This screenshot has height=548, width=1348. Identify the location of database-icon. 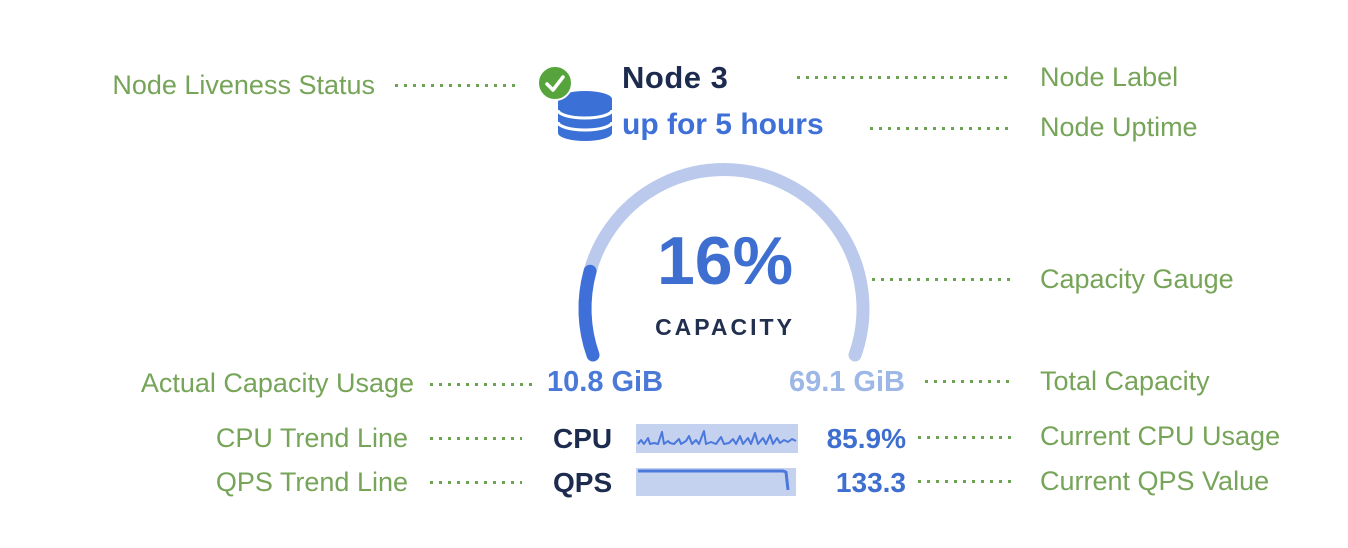
(585, 116).